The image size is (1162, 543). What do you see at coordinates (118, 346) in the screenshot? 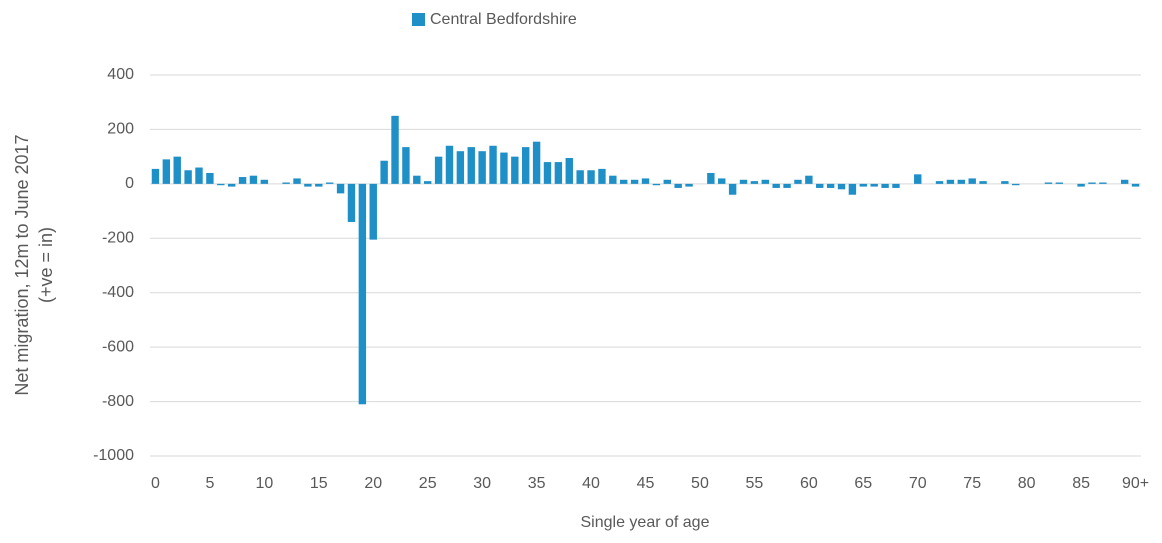
I see `y-tick-label: -600` at bounding box center [118, 346].